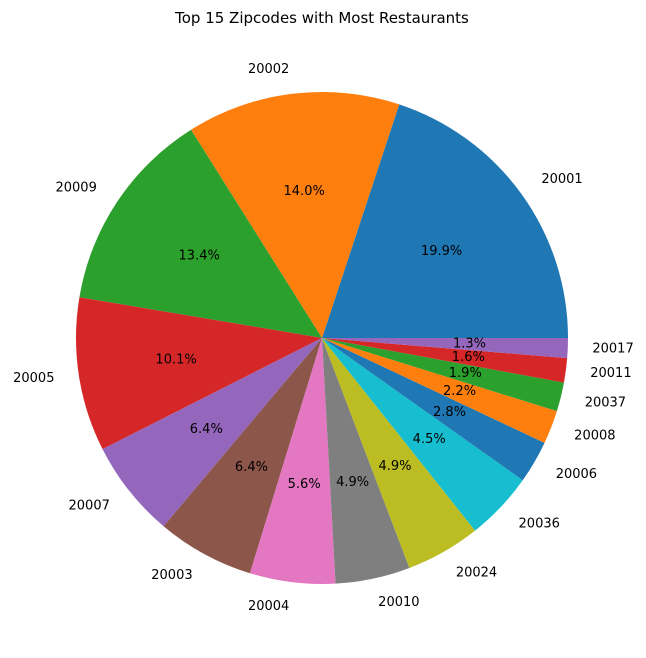 The image size is (646, 658). I want to click on category-label-20005: 20005, so click(33, 378).